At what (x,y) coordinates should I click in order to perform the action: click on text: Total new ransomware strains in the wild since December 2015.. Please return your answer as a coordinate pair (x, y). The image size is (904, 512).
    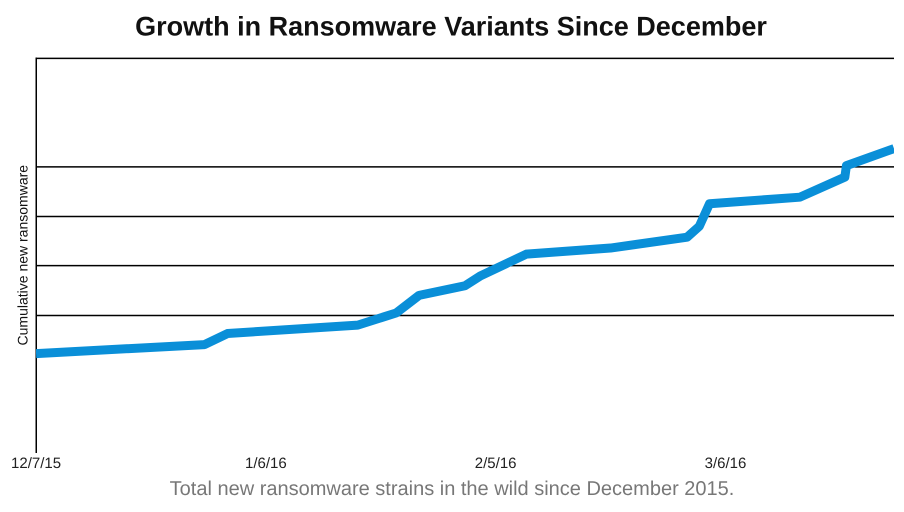
    Looking at the image, I should click on (452, 489).